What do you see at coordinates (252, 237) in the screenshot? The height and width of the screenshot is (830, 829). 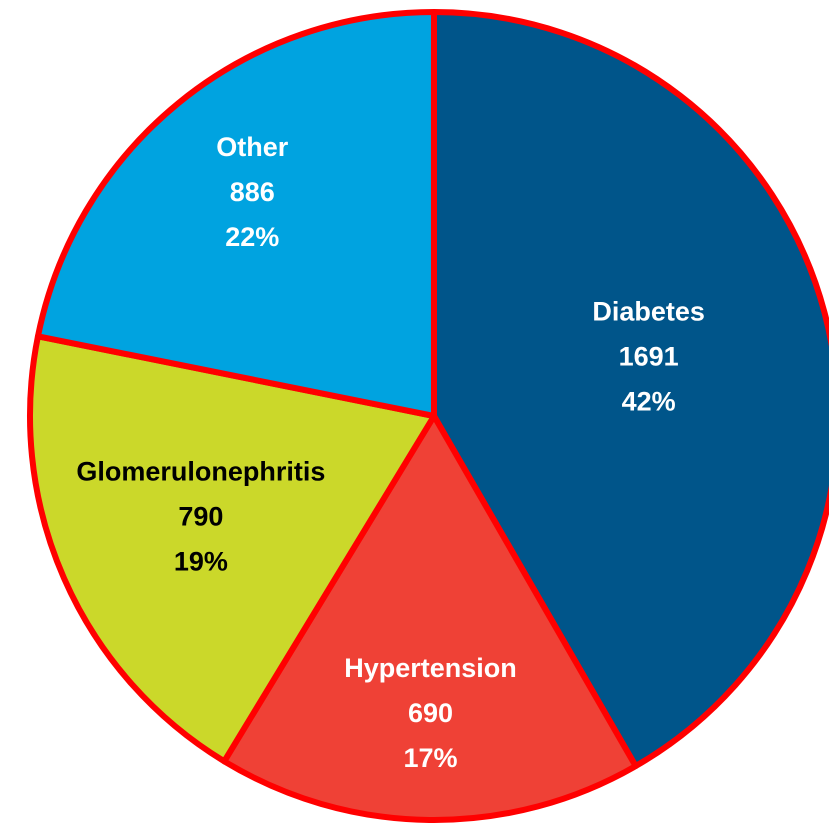 I see `percent-label: 22%` at bounding box center [252, 237].